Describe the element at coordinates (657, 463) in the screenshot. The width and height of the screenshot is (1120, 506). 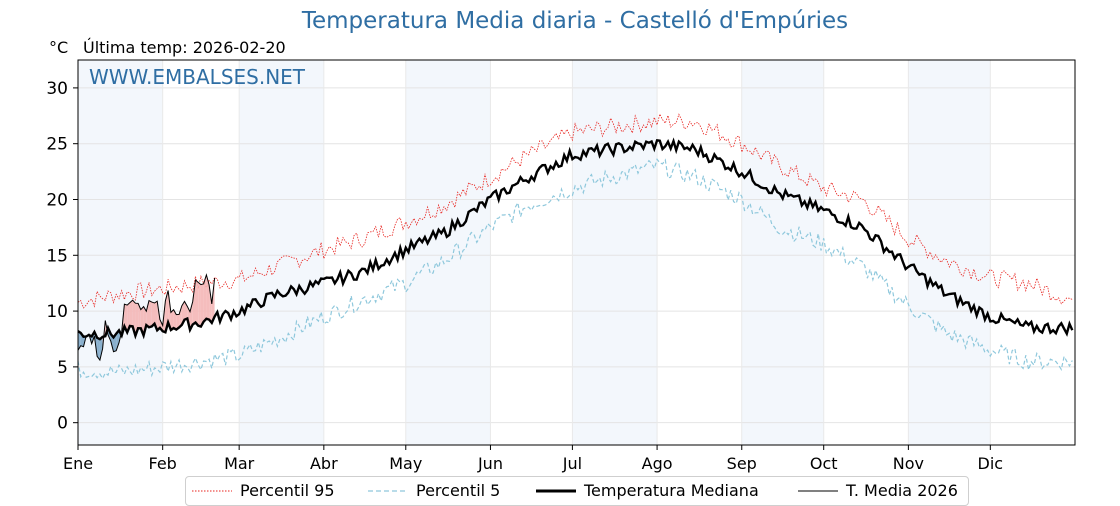
I see `x-tick-label: Ago` at that location.